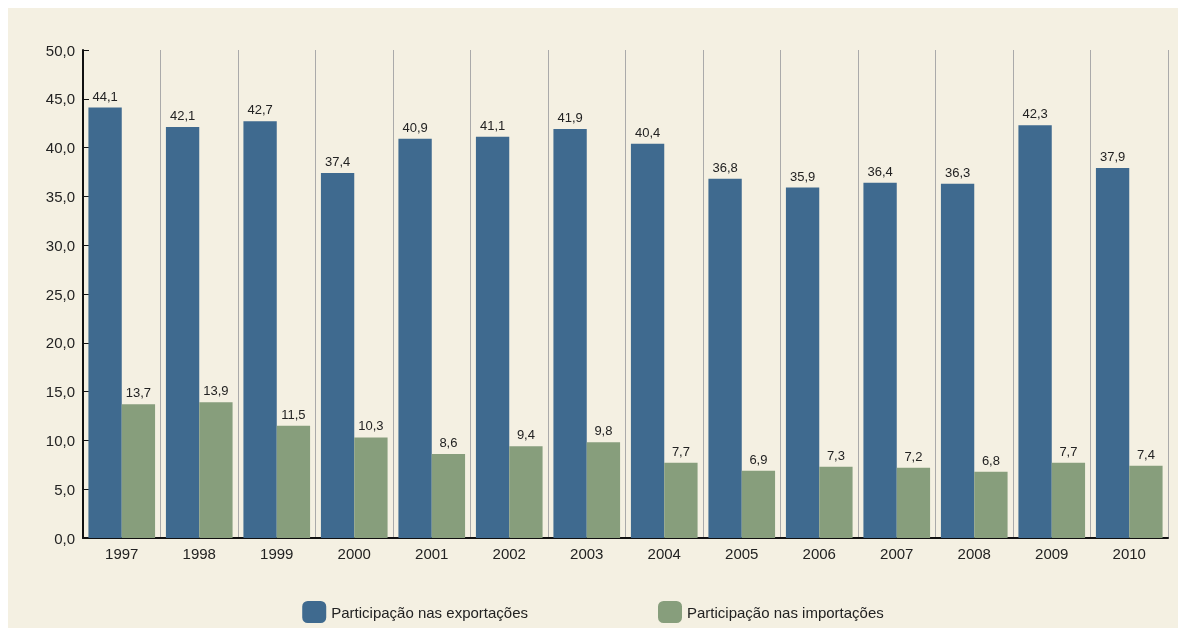 The height and width of the screenshot is (638, 1187). I want to click on x-tick-label: 2007, so click(897, 553).